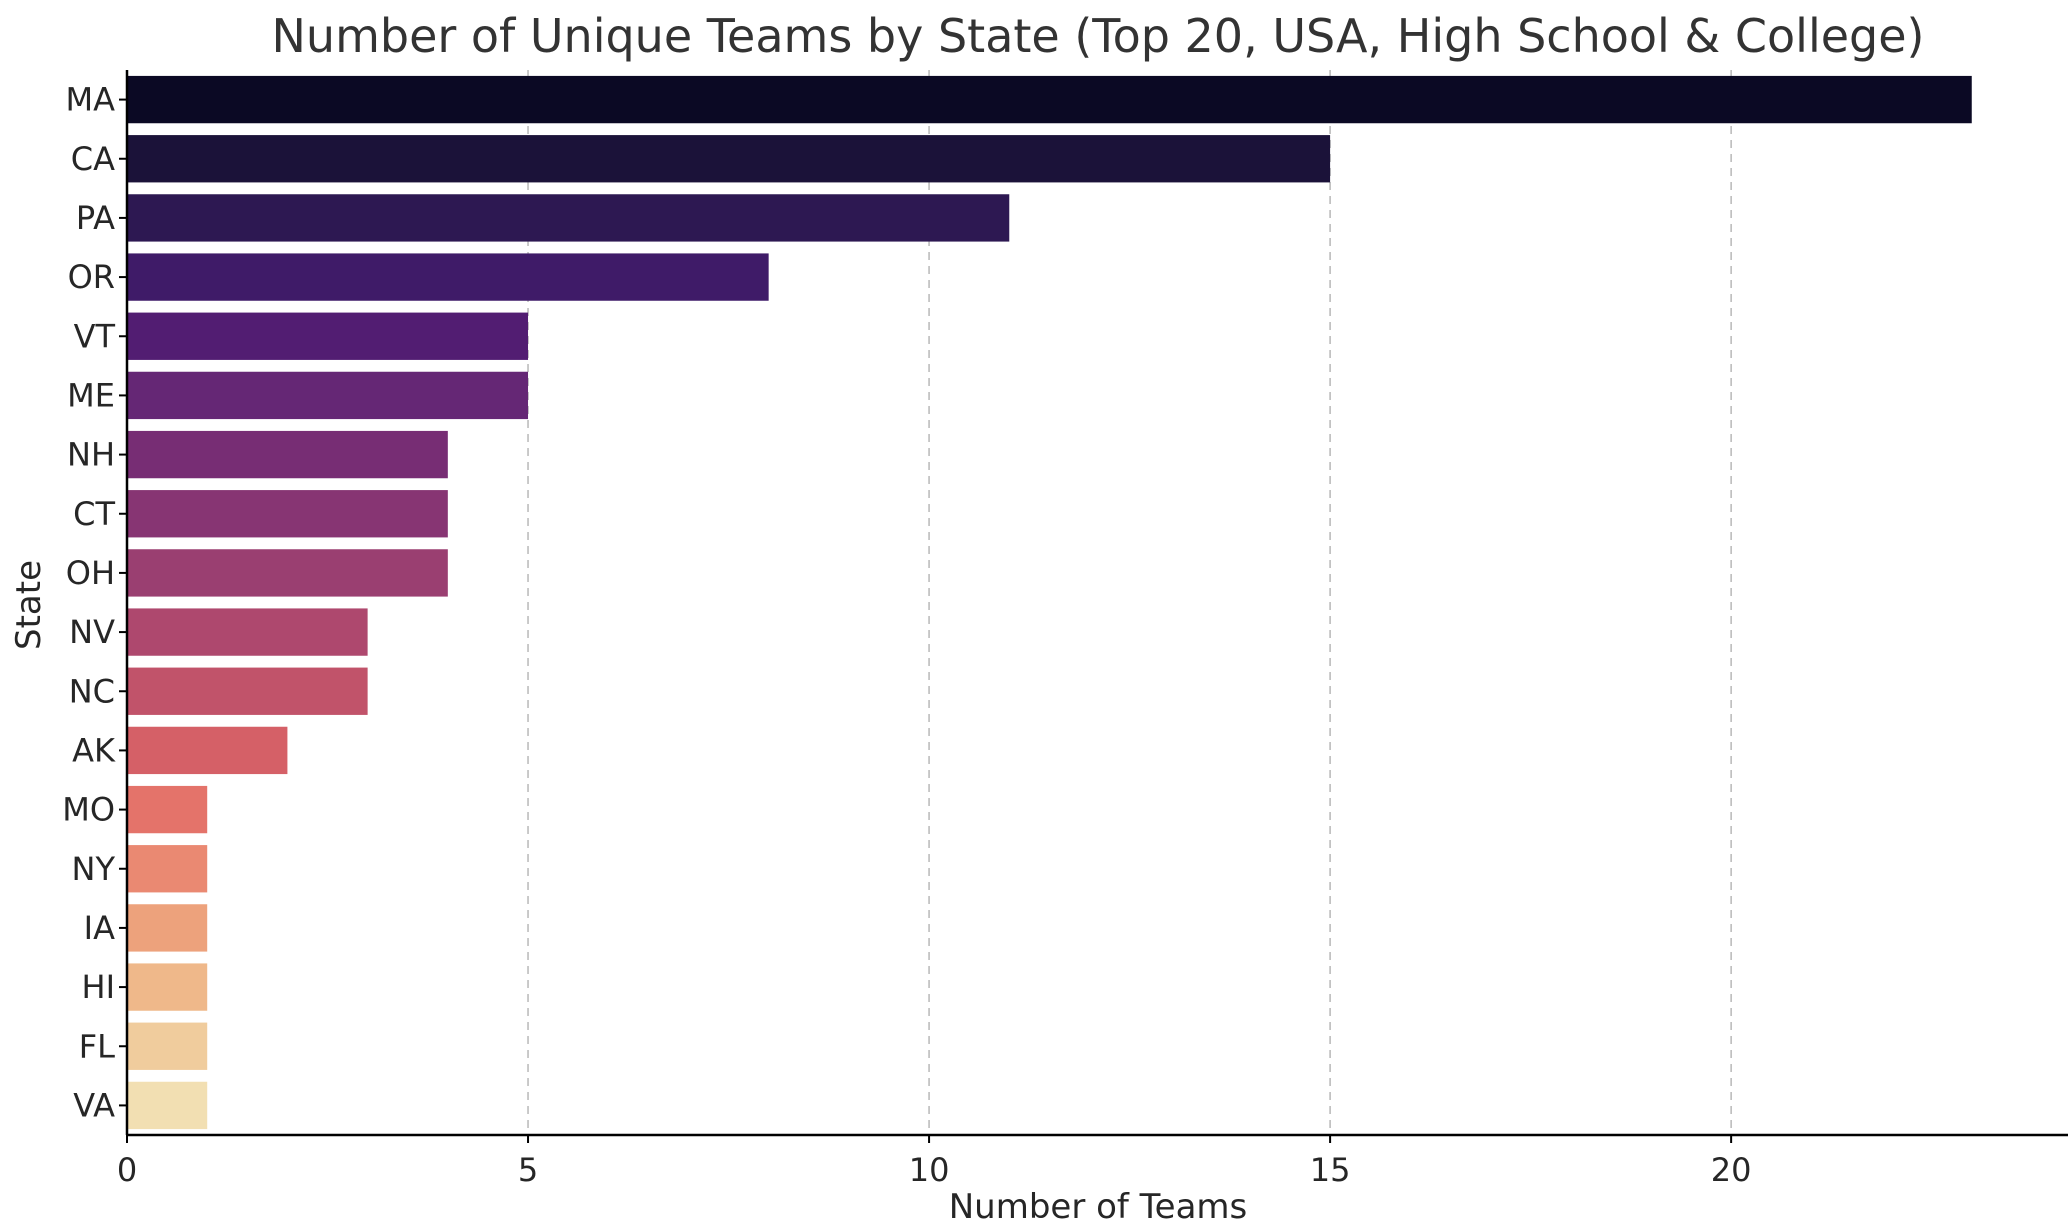 This screenshot has height=1230, width=2072. I want to click on y-tick-labels: MA CA PA OR VT ME NH CT OH NV NC AK MO NY IA HI FL VA, so click(94, 602).